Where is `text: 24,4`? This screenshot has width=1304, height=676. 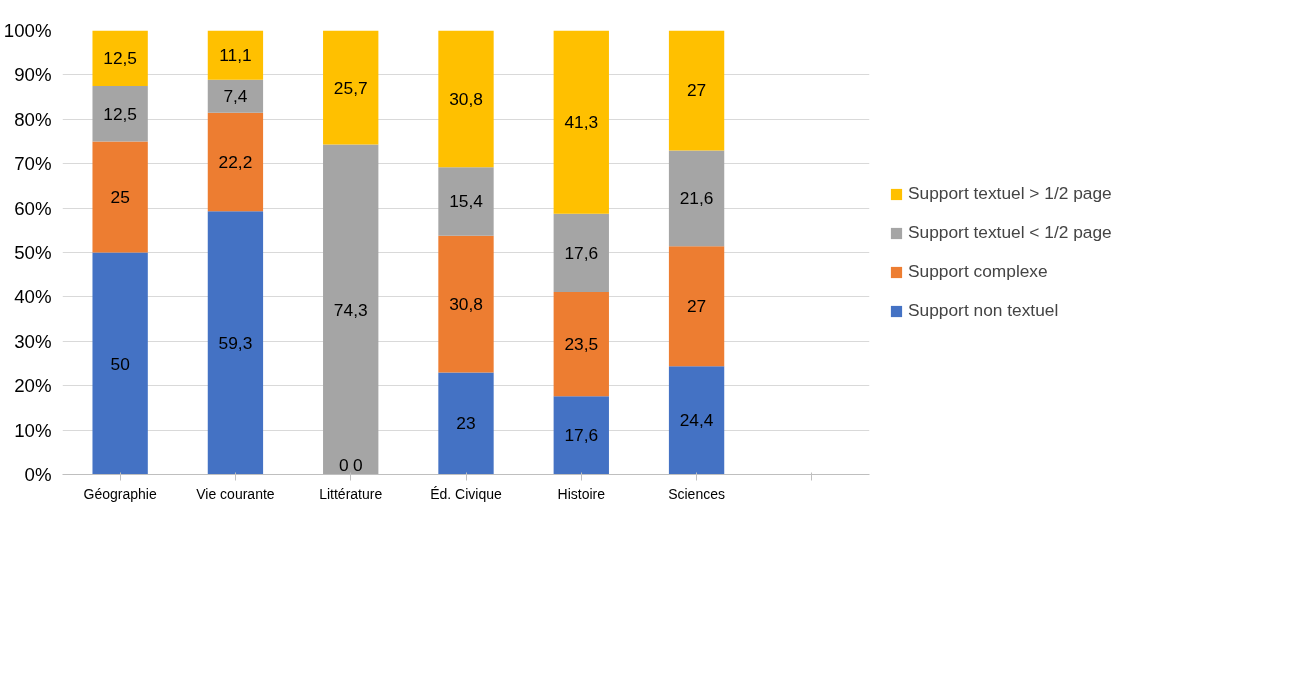
text: 24,4 is located at coordinates (696, 420).